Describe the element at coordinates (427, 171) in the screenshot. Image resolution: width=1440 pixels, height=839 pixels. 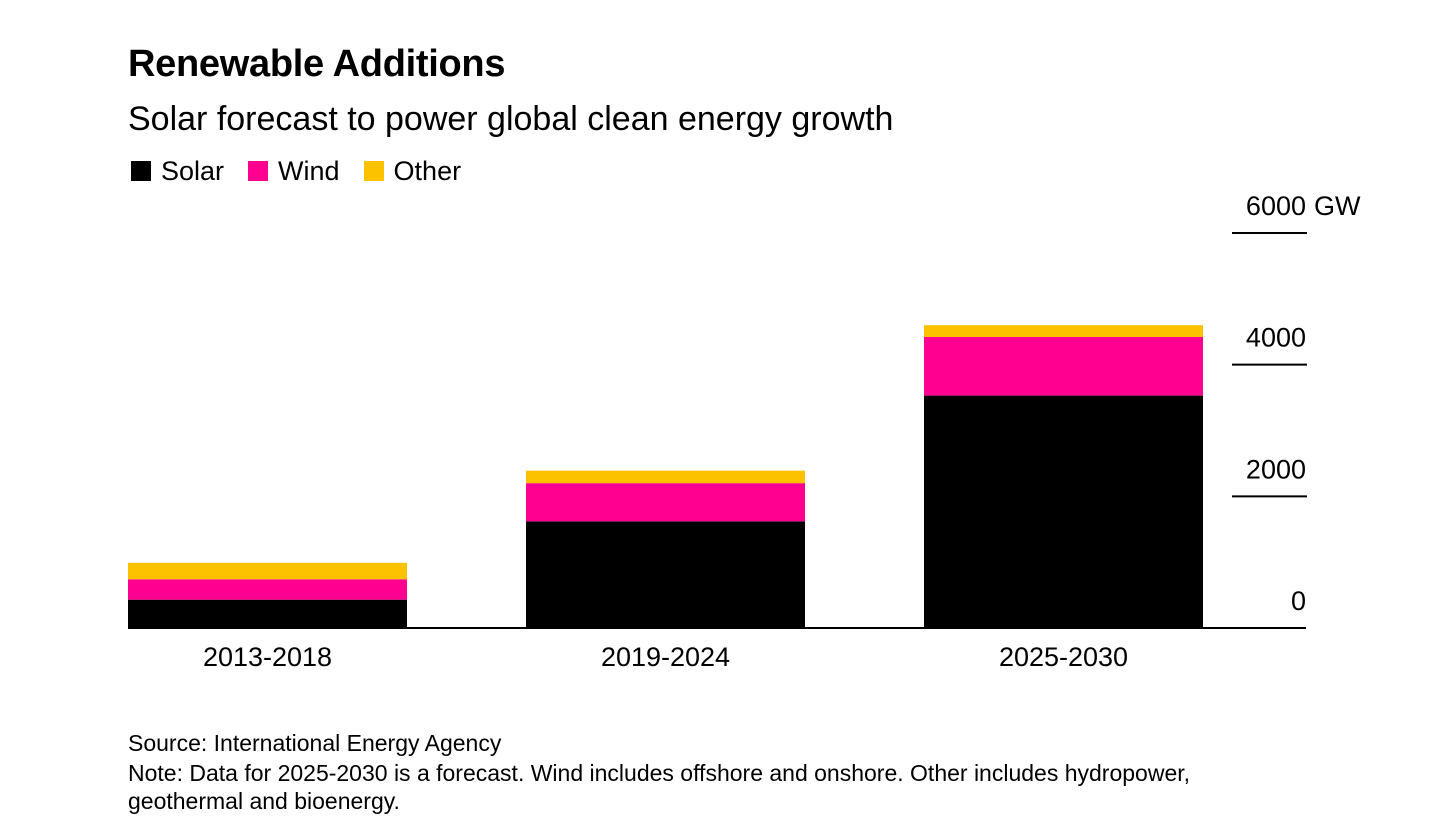
I see `legend-label-other: Other` at that location.